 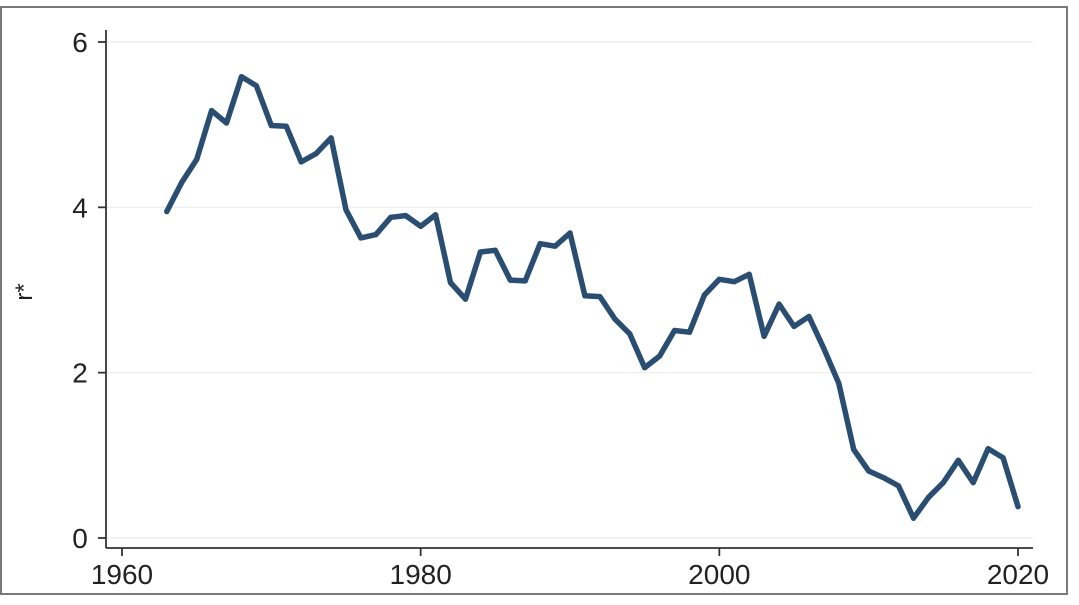 I want to click on data-point-1997, so click(x=674, y=330).